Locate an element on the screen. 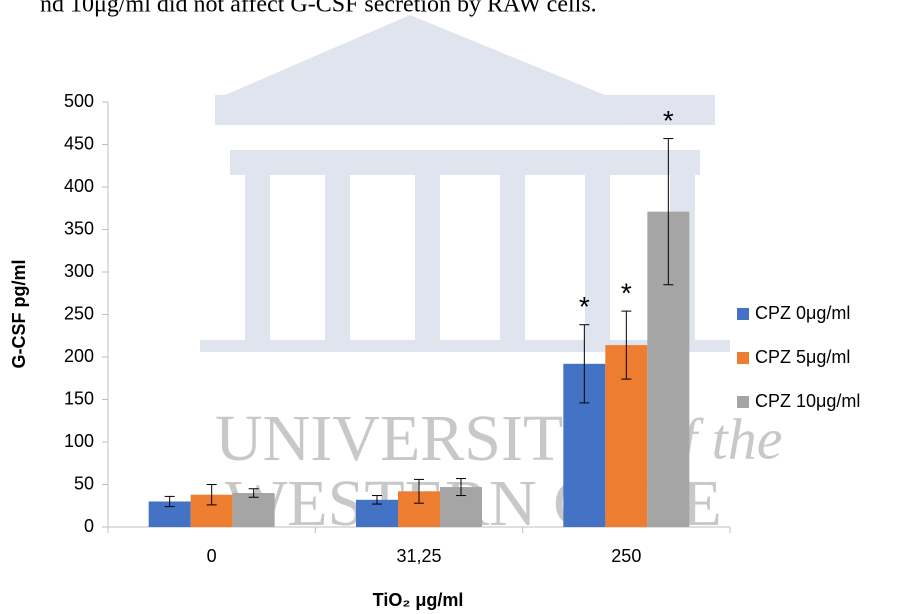  entablature is located at coordinates (465, 110).